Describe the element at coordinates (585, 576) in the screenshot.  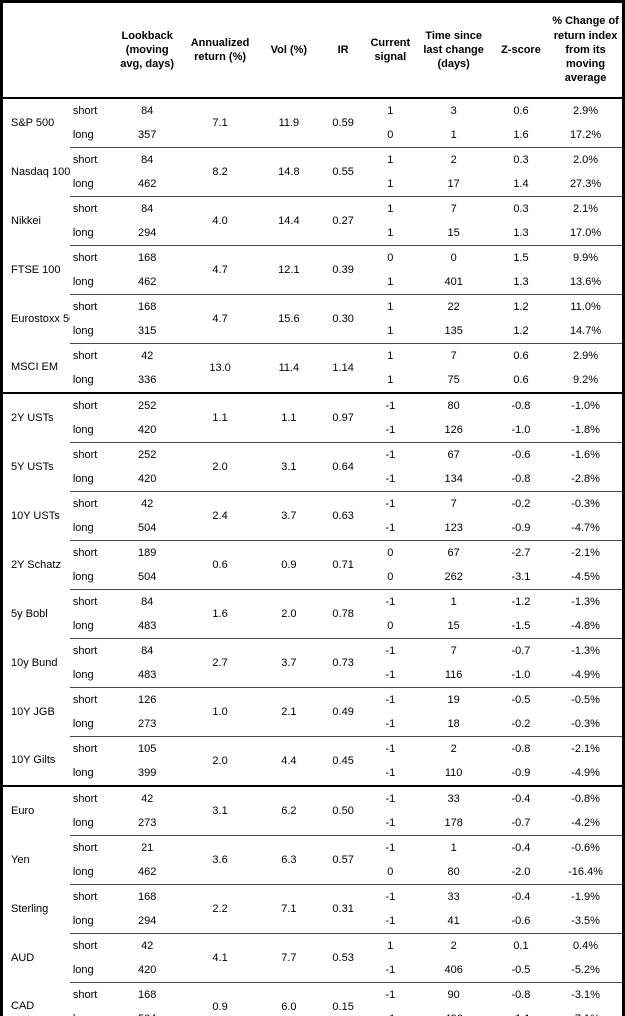
I see `pct-change-value: -4.5%` at that location.